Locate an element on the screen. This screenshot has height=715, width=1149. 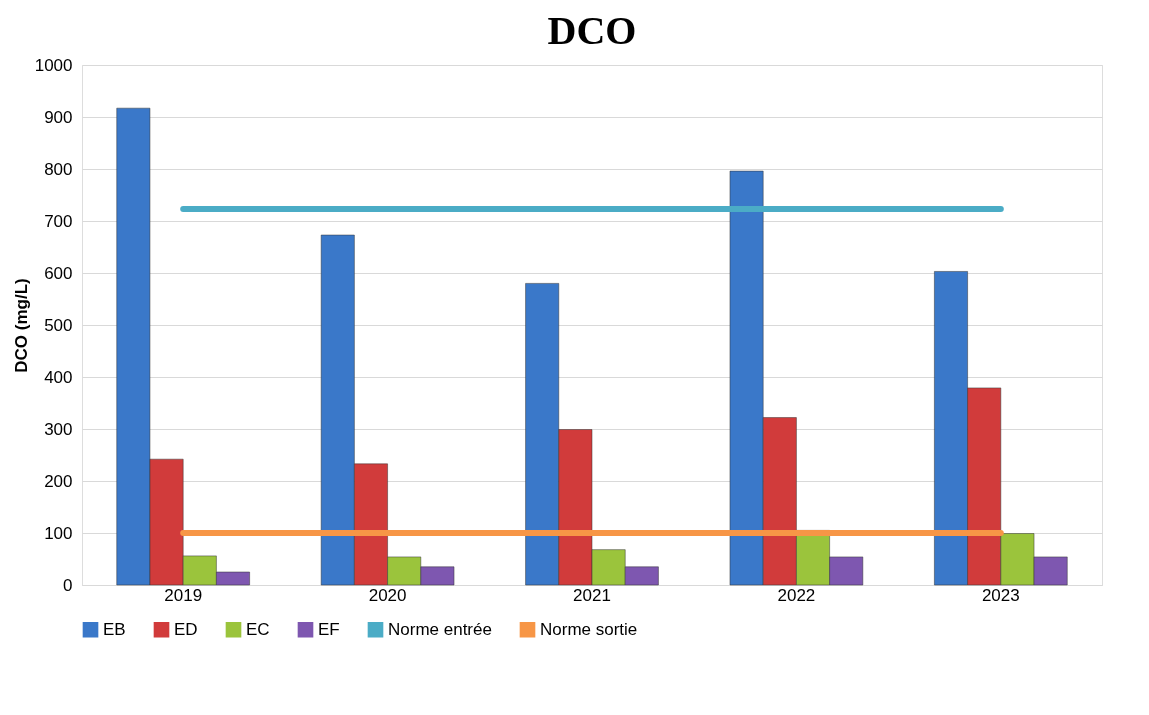
y-tick-label: 300 is located at coordinates (58, 429).